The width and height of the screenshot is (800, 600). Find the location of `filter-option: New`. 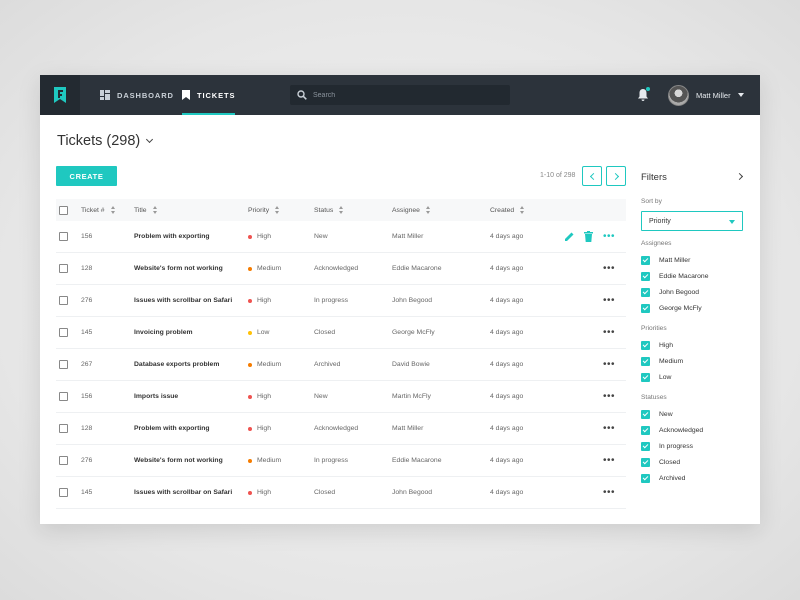

filter-option: New is located at coordinates (692, 414).